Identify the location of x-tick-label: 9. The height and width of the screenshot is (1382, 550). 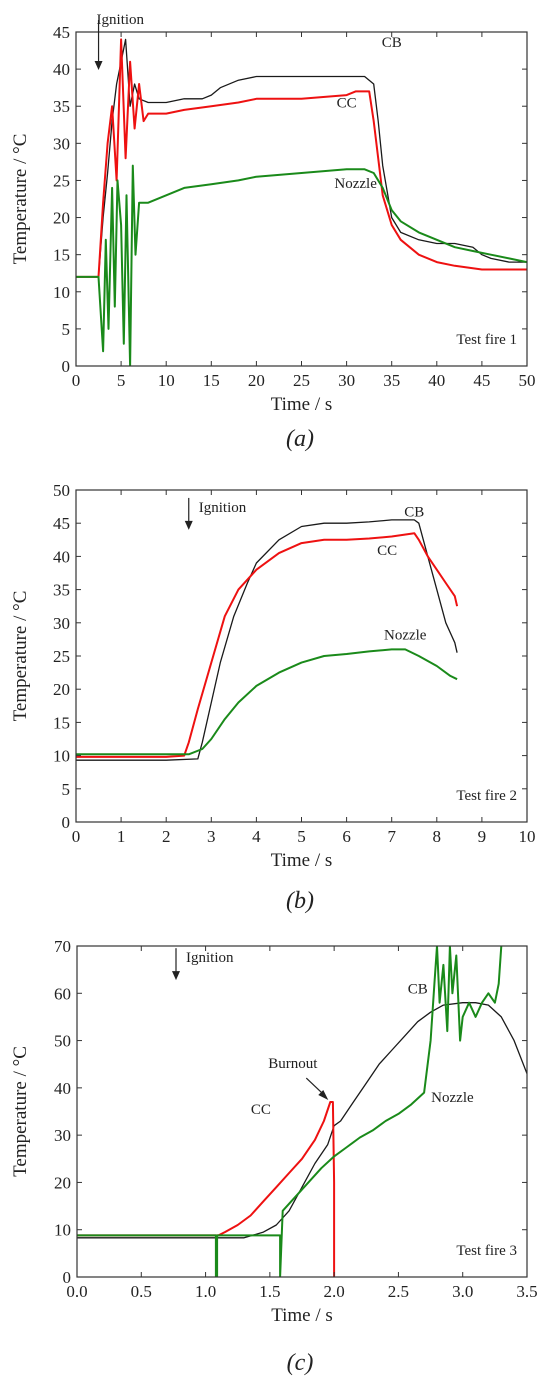
(482, 836).